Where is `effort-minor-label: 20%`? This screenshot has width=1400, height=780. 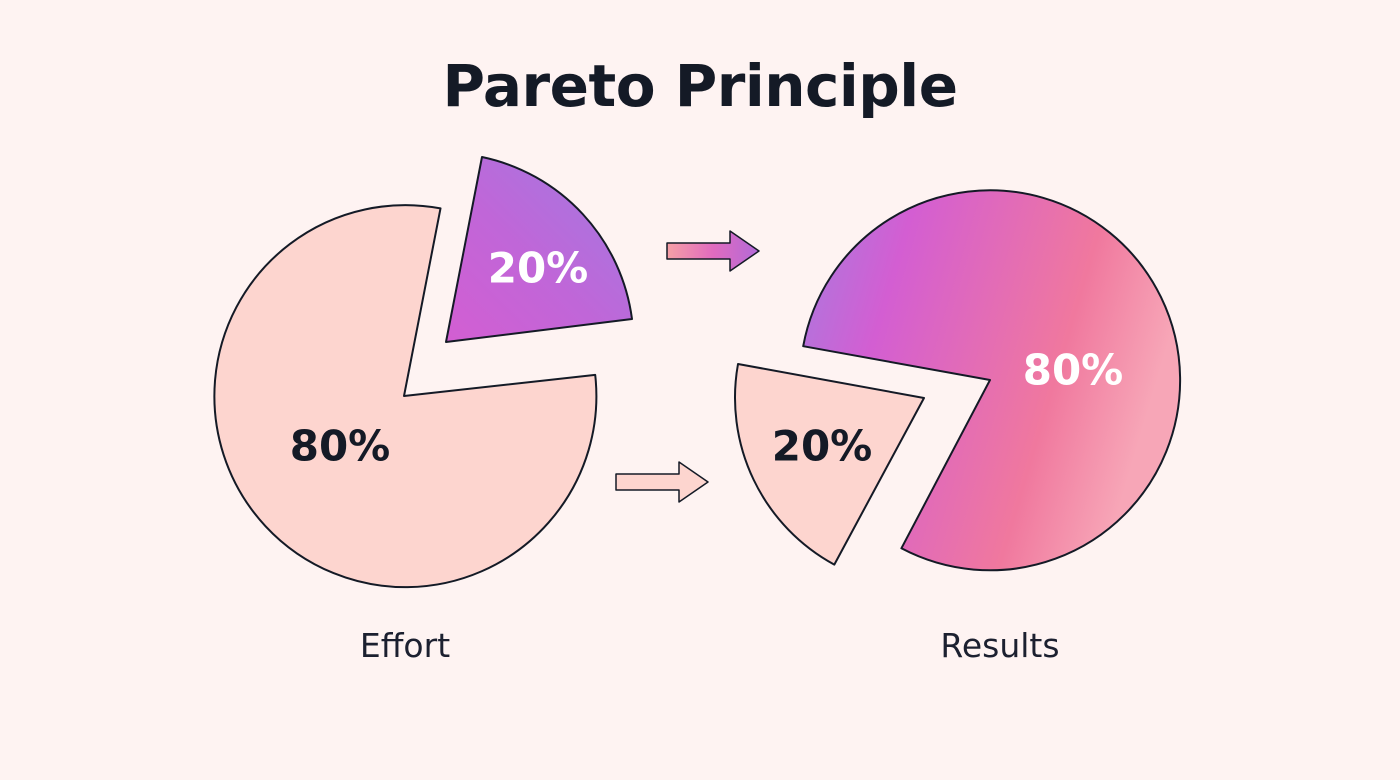
effort-minor-label: 20% is located at coordinates (538, 268).